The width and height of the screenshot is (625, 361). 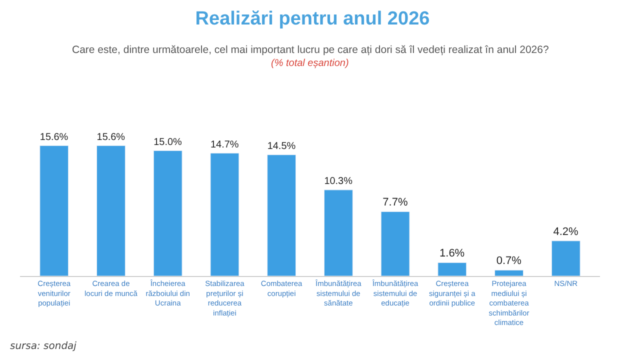 What do you see at coordinates (509, 261) in the screenshot?
I see `data-label: 0.7%` at bounding box center [509, 261].